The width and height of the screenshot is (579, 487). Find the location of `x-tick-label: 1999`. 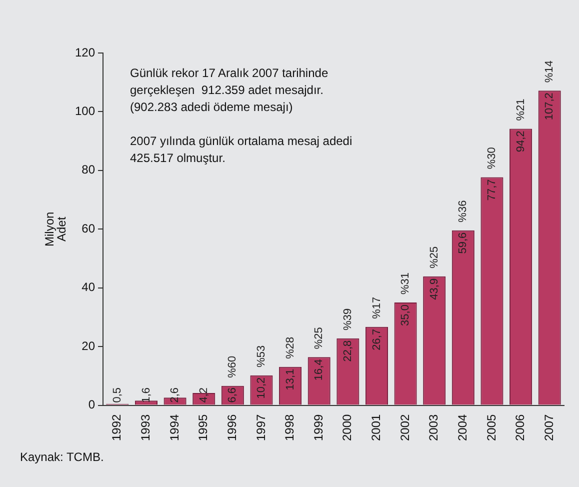

x-tick-label: 1999 is located at coordinates (318, 428).